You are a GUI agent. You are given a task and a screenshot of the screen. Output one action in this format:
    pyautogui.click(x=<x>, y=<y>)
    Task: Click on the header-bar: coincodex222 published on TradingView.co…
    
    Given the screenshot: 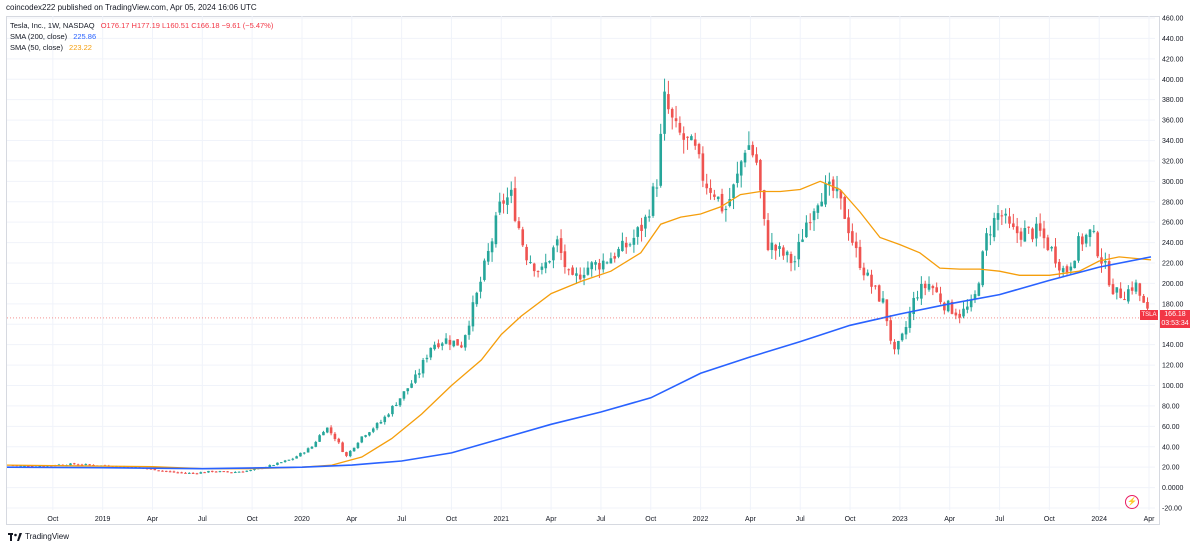 What is the action you would take?
    pyautogui.click(x=600, y=8)
    